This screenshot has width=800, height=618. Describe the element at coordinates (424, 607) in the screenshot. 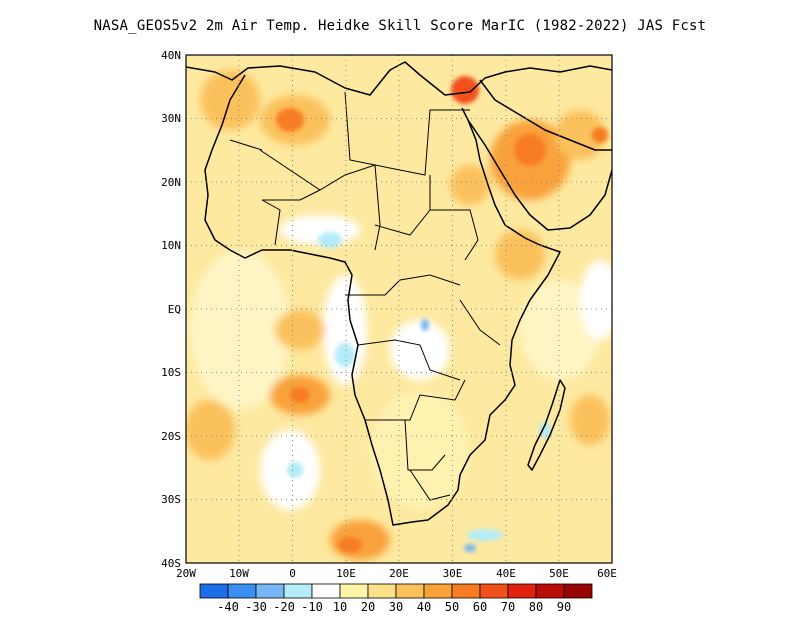

I see `colorbar-label: 40` at that location.